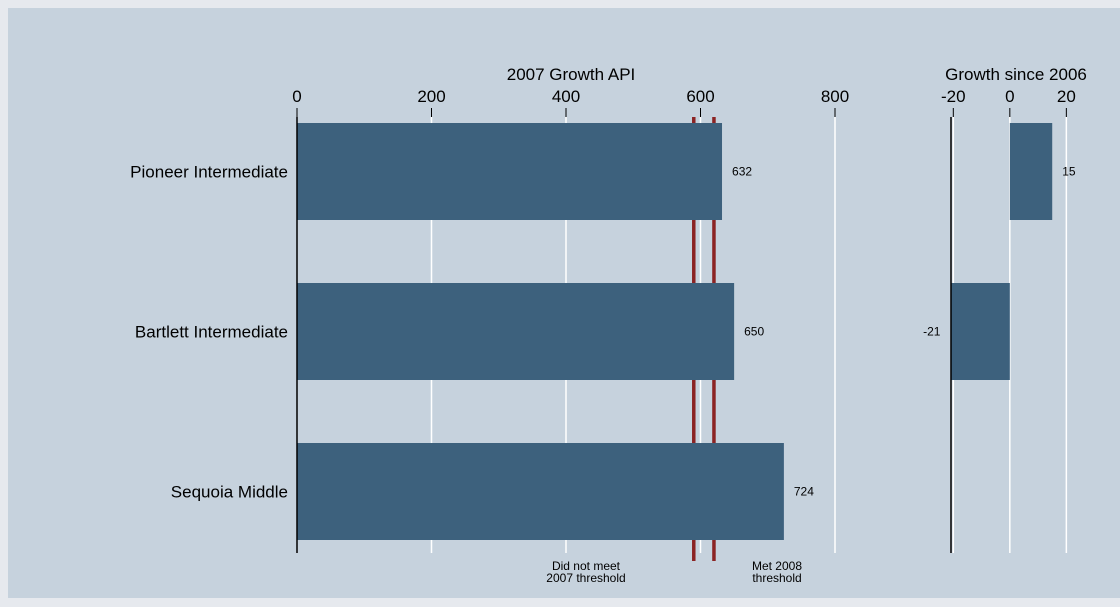  What do you see at coordinates (1016, 74) in the screenshot?
I see `axis-title-1: Growth since 2006` at bounding box center [1016, 74].